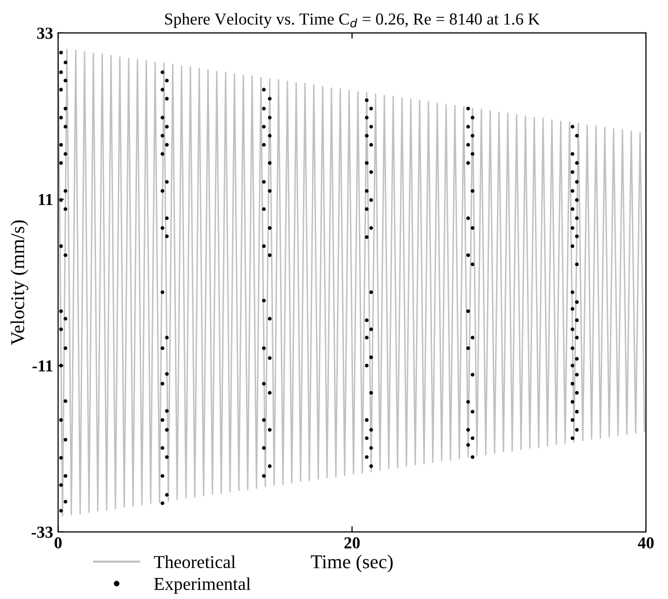  What do you see at coordinates (352, 20) in the screenshot?
I see `chart-title: Sphere Velocity vs. Time C$_{d}$ = 0.26, Re = 8140 at 1.6 K` at bounding box center [352, 20].